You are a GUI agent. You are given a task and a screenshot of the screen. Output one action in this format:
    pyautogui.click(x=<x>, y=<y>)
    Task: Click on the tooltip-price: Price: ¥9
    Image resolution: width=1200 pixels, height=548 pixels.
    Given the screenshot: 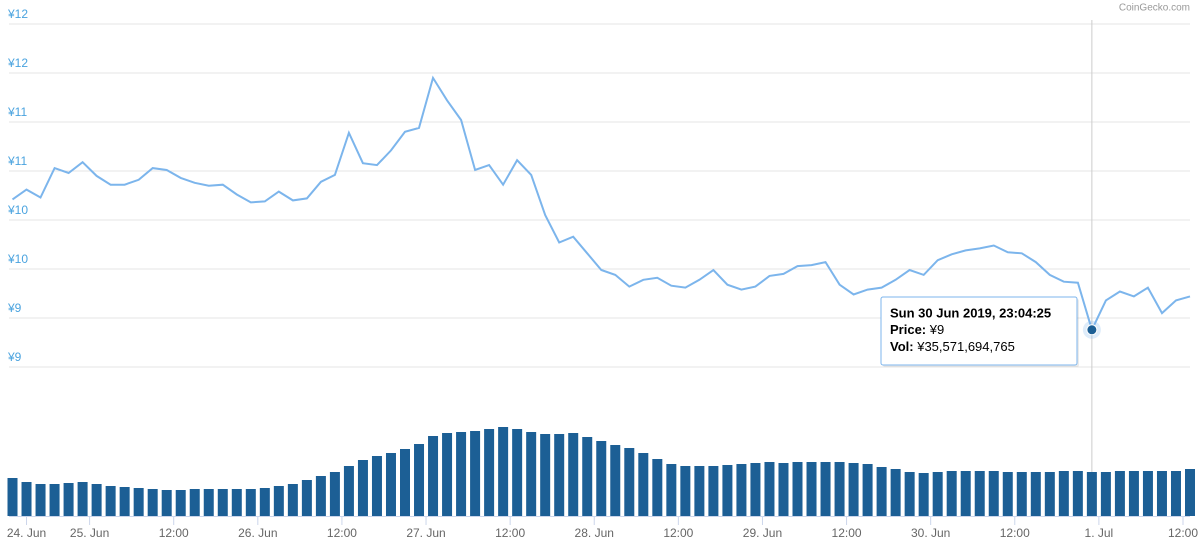 What is the action you would take?
    pyautogui.click(x=917, y=329)
    